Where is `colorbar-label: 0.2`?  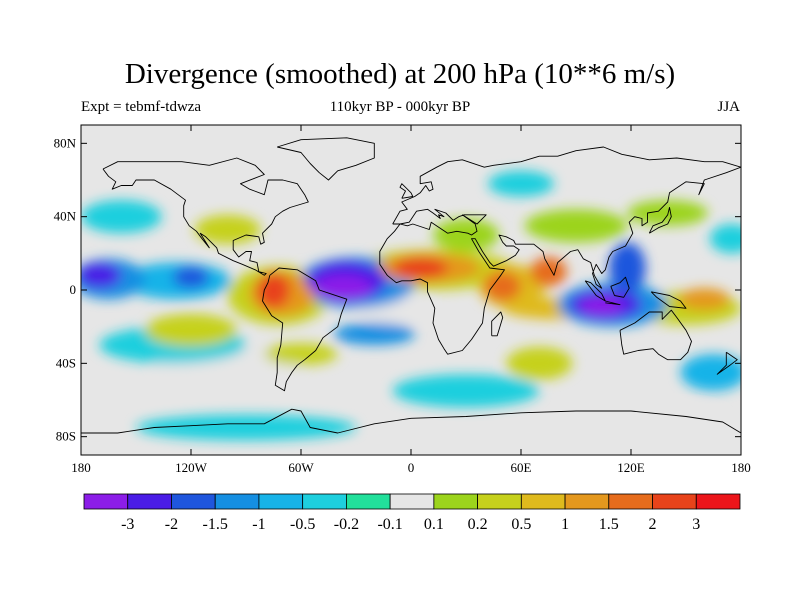
colorbar-label: 0.2 is located at coordinates (478, 524).